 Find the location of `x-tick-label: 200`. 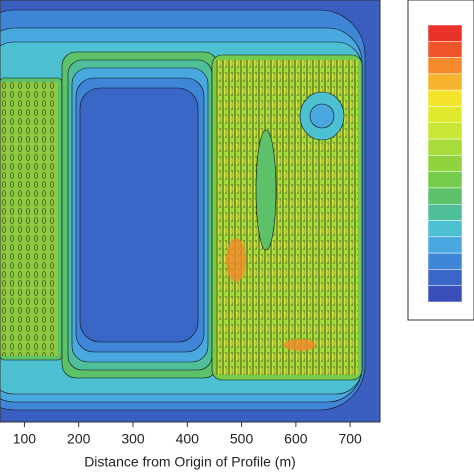

x-tick-label: 200 is located at coordinates (79, 439).